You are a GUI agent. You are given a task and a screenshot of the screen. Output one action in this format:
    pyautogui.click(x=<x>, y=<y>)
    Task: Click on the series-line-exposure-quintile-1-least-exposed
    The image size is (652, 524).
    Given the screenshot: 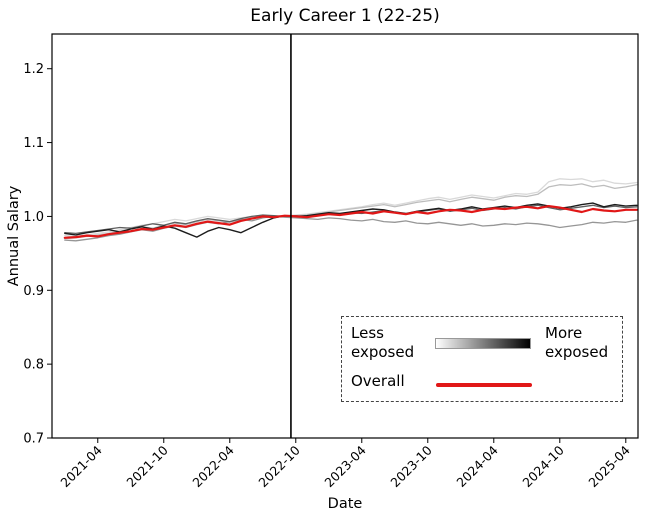 What is the action you would take?
    pyautogui.click(x=351, y=208)
    